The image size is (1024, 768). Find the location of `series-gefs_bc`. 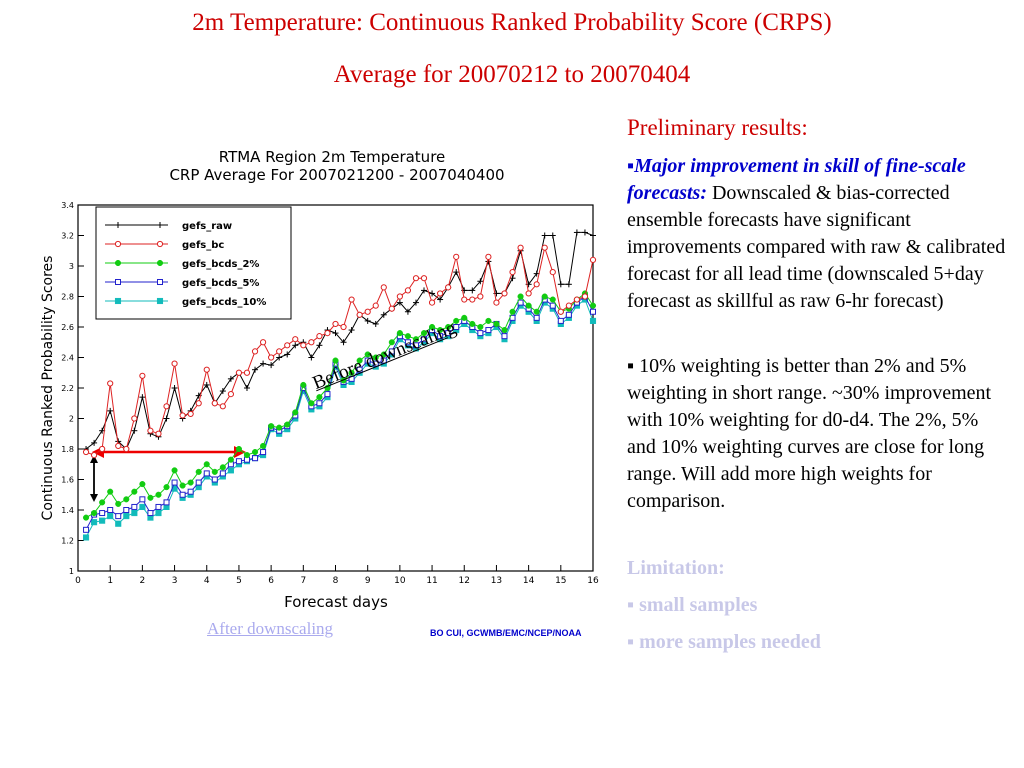

series-gefs_bc is located at coordinates (339, 351).